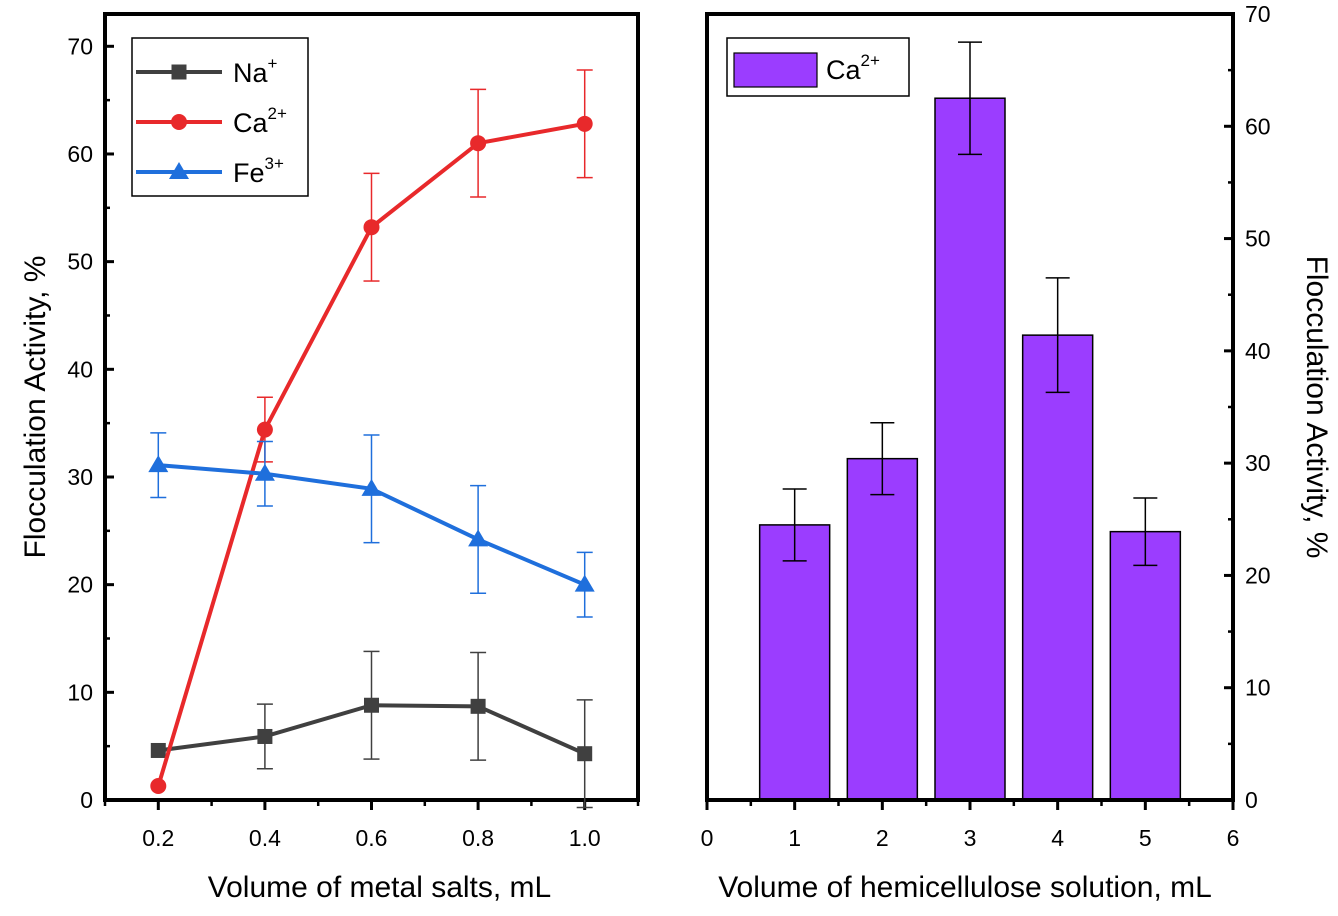  What do you see at coordinates (707, 838) in the screenshot?
I see `x-tick-label: 0` at bounding box center [707, 838].